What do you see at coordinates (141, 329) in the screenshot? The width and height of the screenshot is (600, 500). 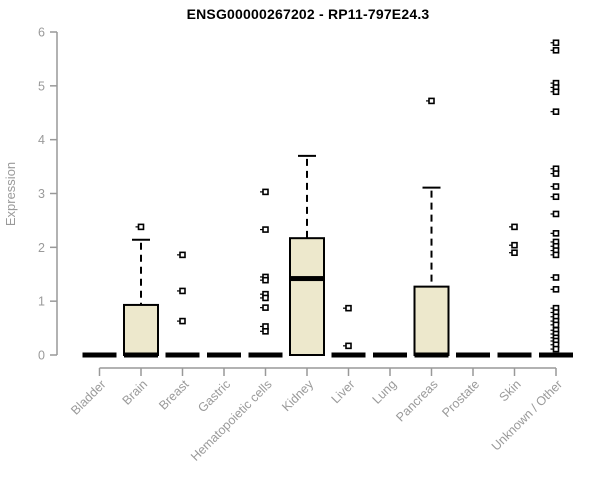 I see `box-brain` at bounding box center [141, 329].